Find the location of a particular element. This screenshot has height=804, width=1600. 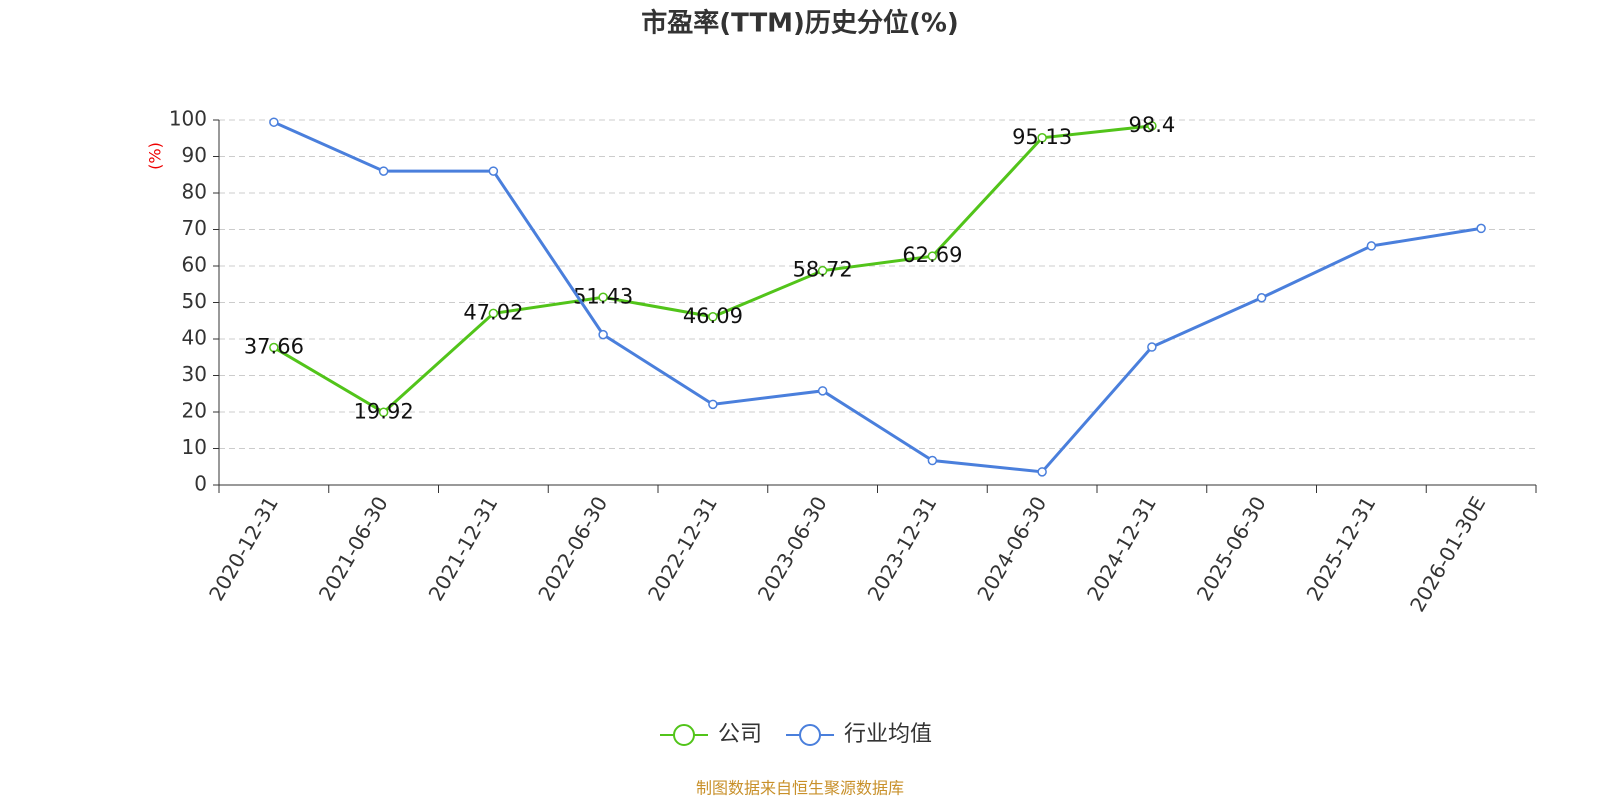

data-label: 47.02 is located at coordinates (493, 312).